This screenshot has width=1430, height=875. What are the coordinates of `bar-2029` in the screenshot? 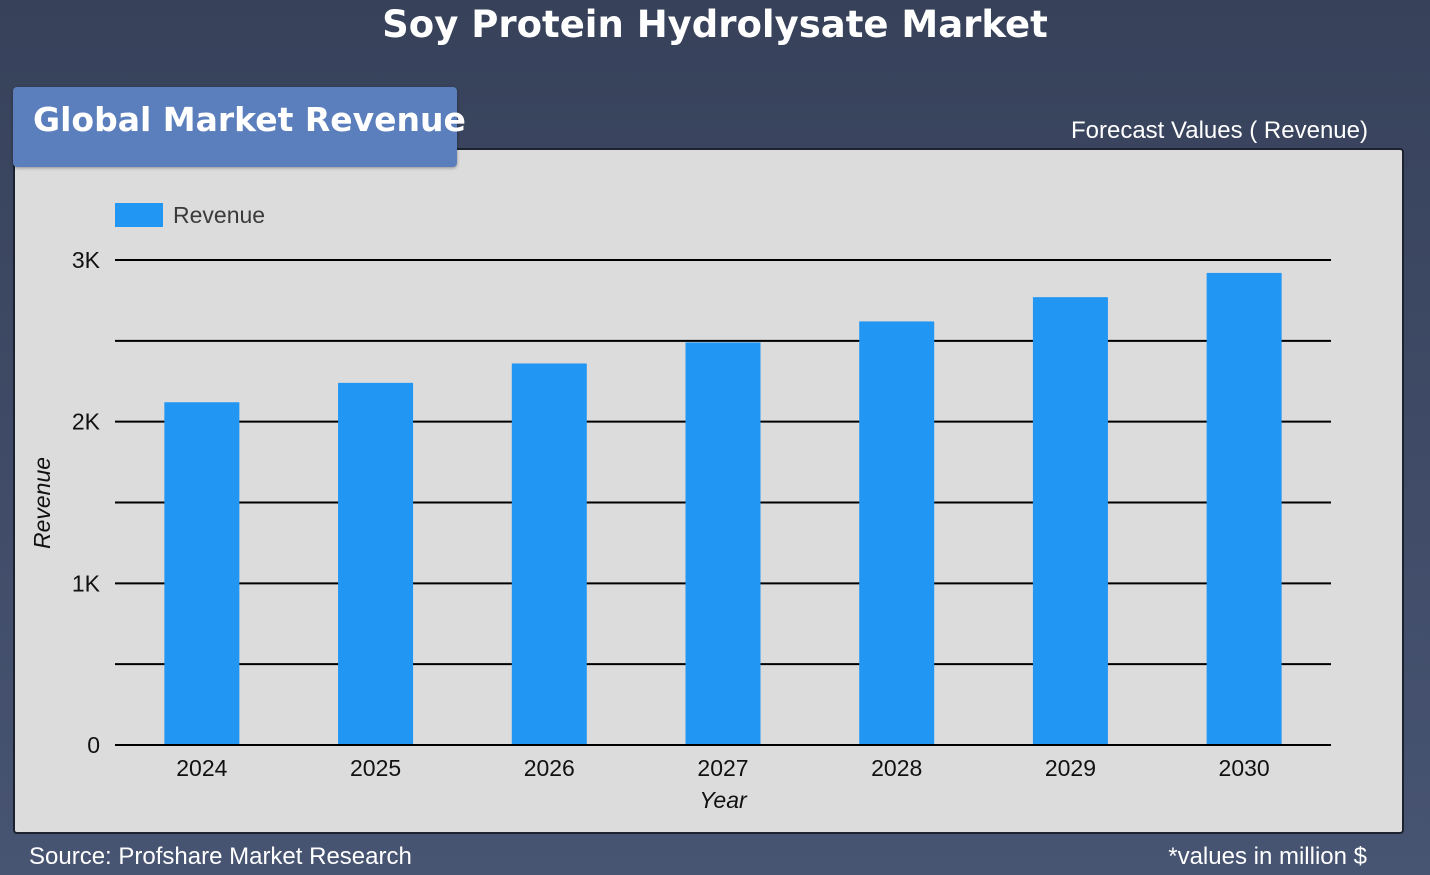 It's located at (1070, 521).